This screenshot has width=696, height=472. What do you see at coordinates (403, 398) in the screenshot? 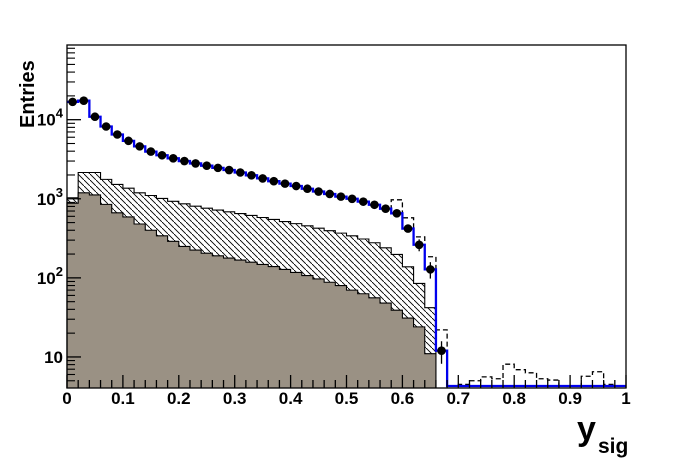
I see `x-tick-label: 0.6` at bounding box center [403, 398].